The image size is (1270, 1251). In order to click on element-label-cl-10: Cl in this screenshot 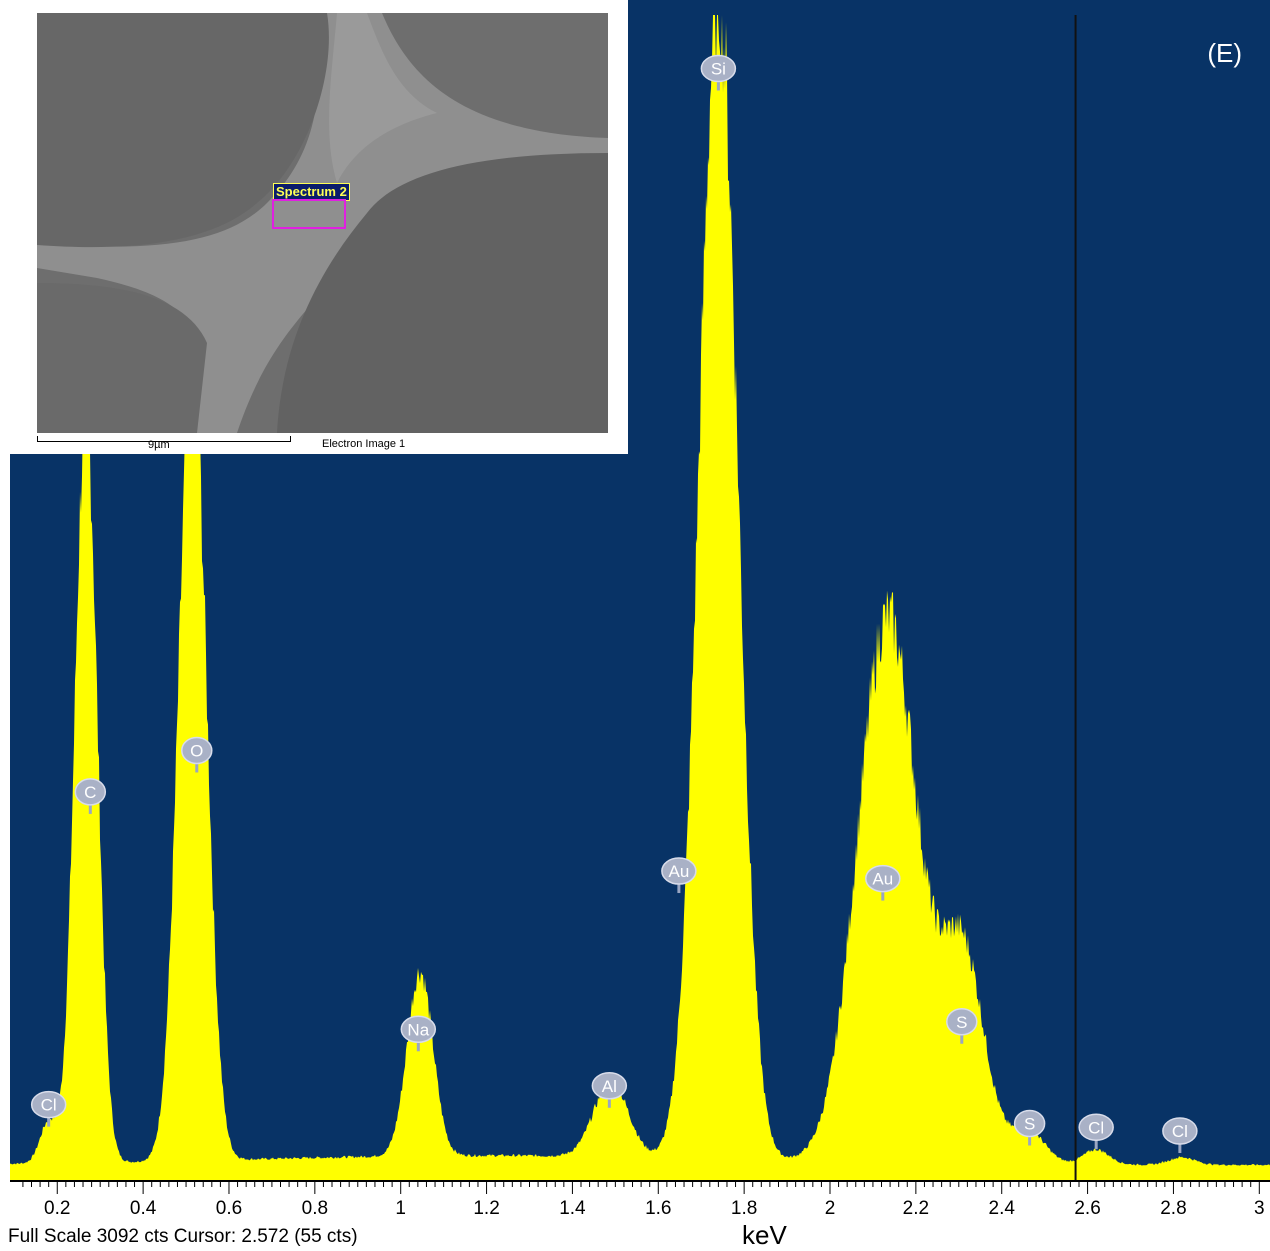, I will do `click(1096, 1131)`.